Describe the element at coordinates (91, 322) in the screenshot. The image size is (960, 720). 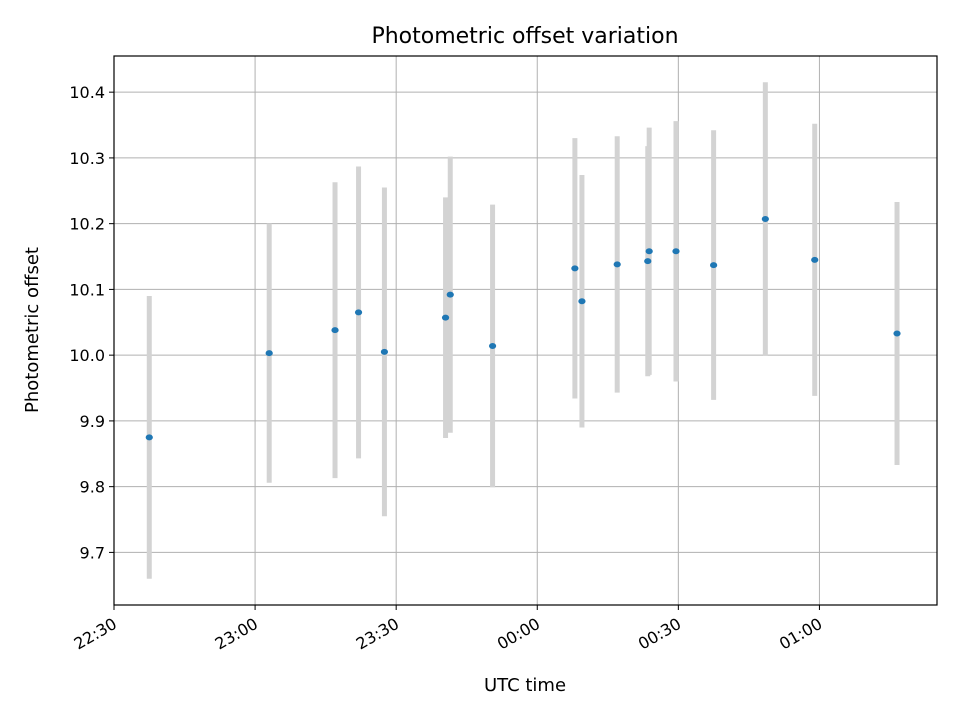
I see `y-axis-ticks: 9.7 9.8 9.9 10.0 10.1 10.2 10.3 10.4` at that location.